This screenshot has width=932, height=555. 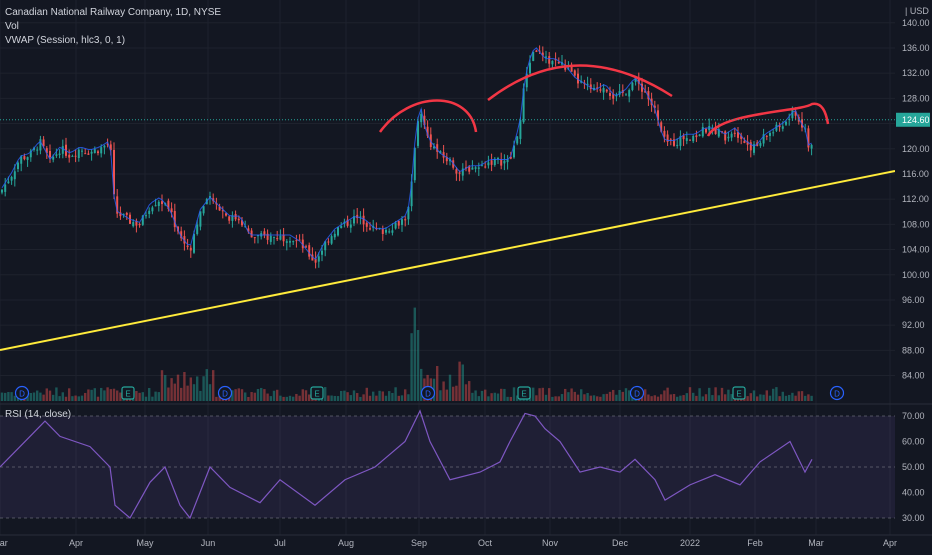 I want to click on time-tick-label: Dec, so click(x=620, y=543).